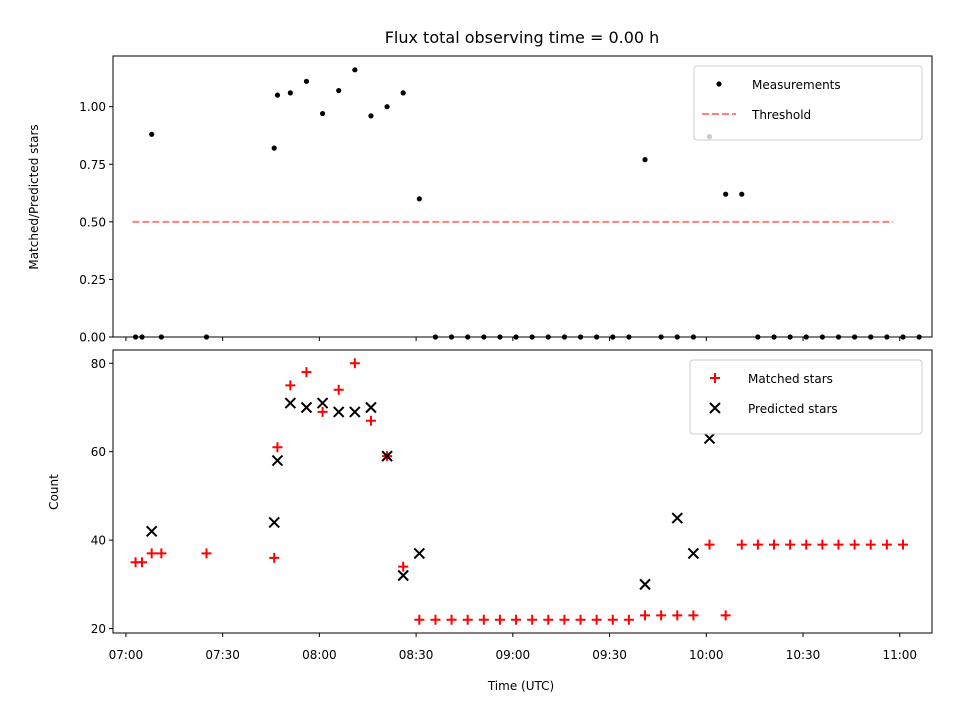  I want to click on top-y-axis-label: Matched/Predicted stars, so click(34, 196).